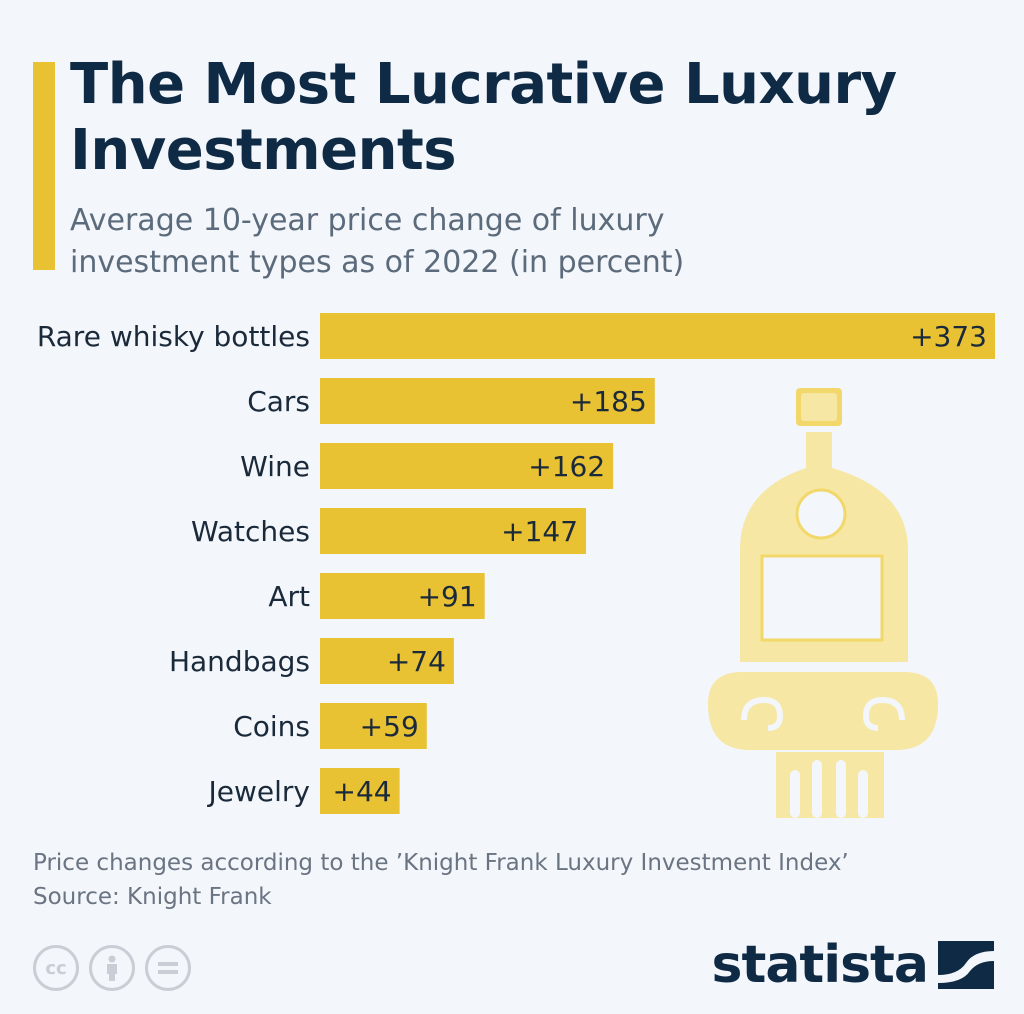  Describe the element at coordinates (453, 531) in the screenshot. I see `bar-watches` at that location.